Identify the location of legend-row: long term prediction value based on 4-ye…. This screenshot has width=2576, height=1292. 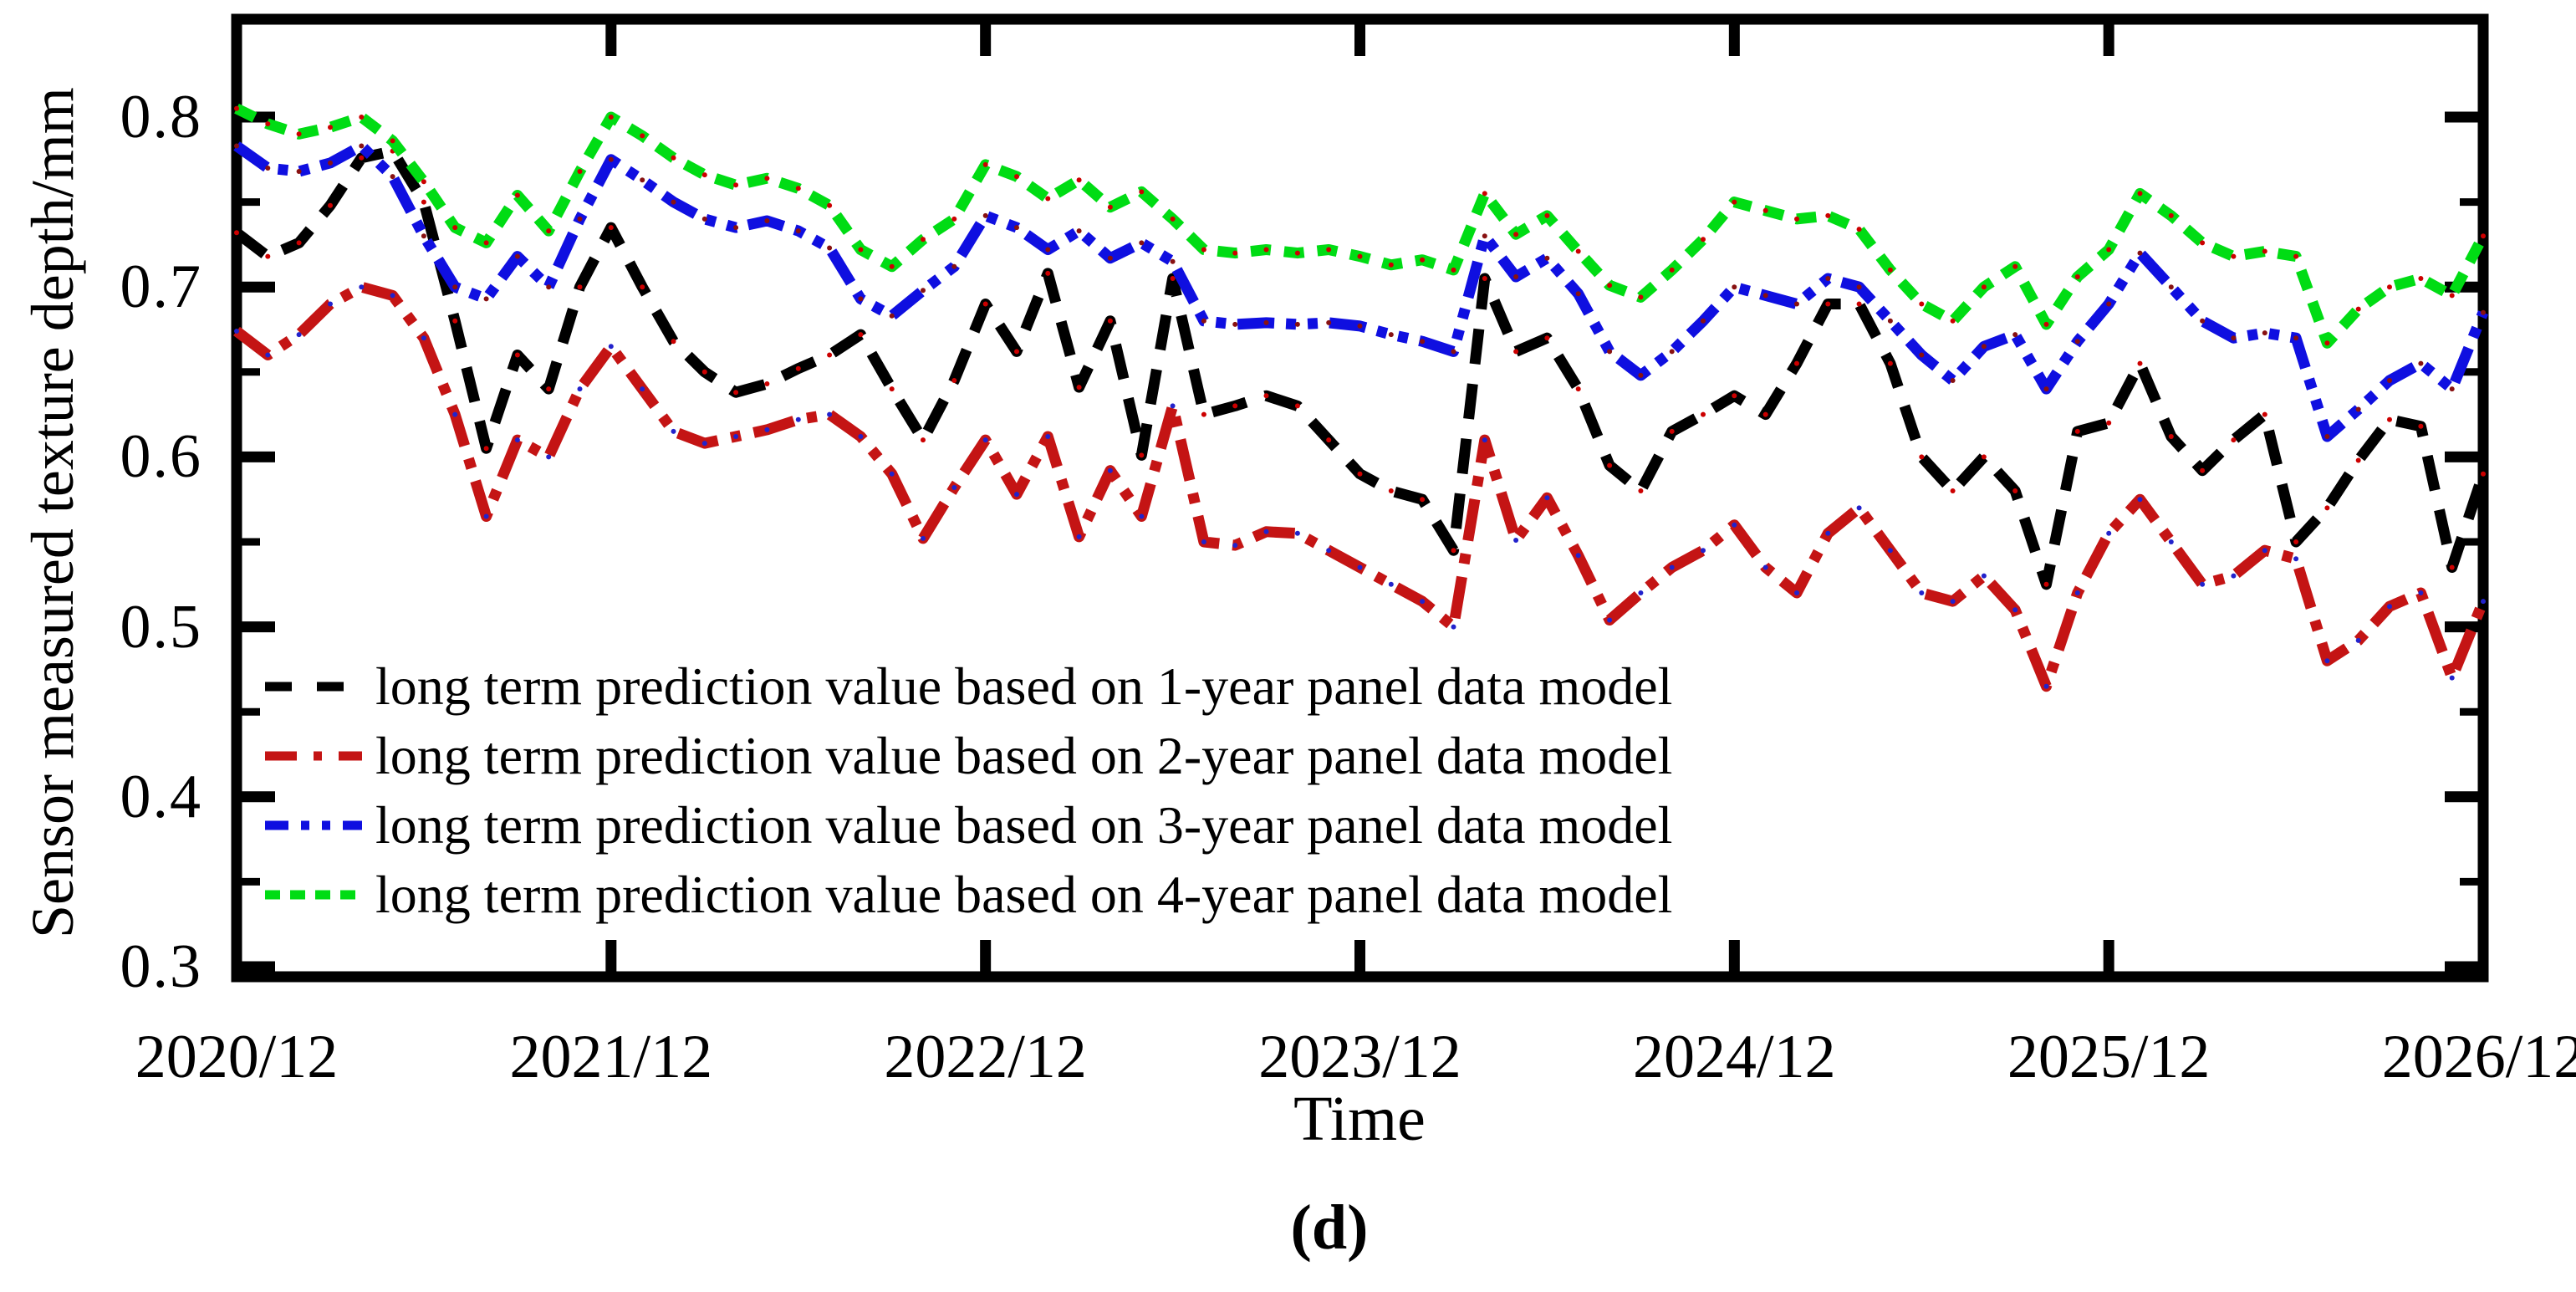
(968, 894).